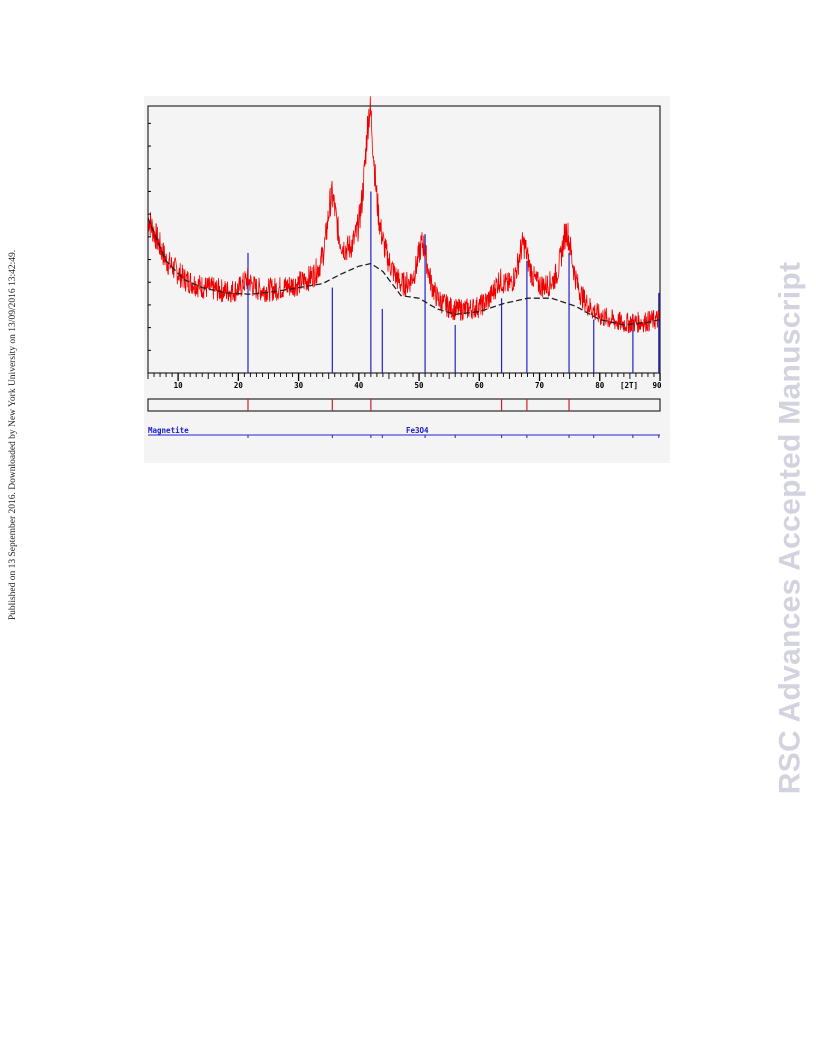 The width and height of the screenshot is (816, 1056). Describe the element at coordinates (179, 385) in the screenshot. I see `x-tick-label-10: 10` at that location.